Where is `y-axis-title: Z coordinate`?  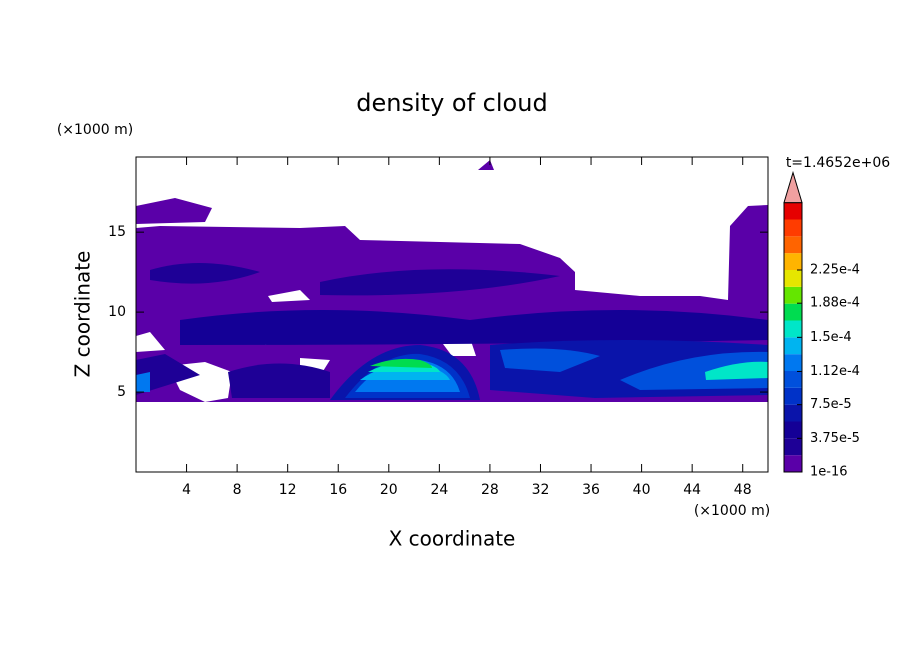 y-axis-title: Z coordinate is located at coordinates (83, 314).